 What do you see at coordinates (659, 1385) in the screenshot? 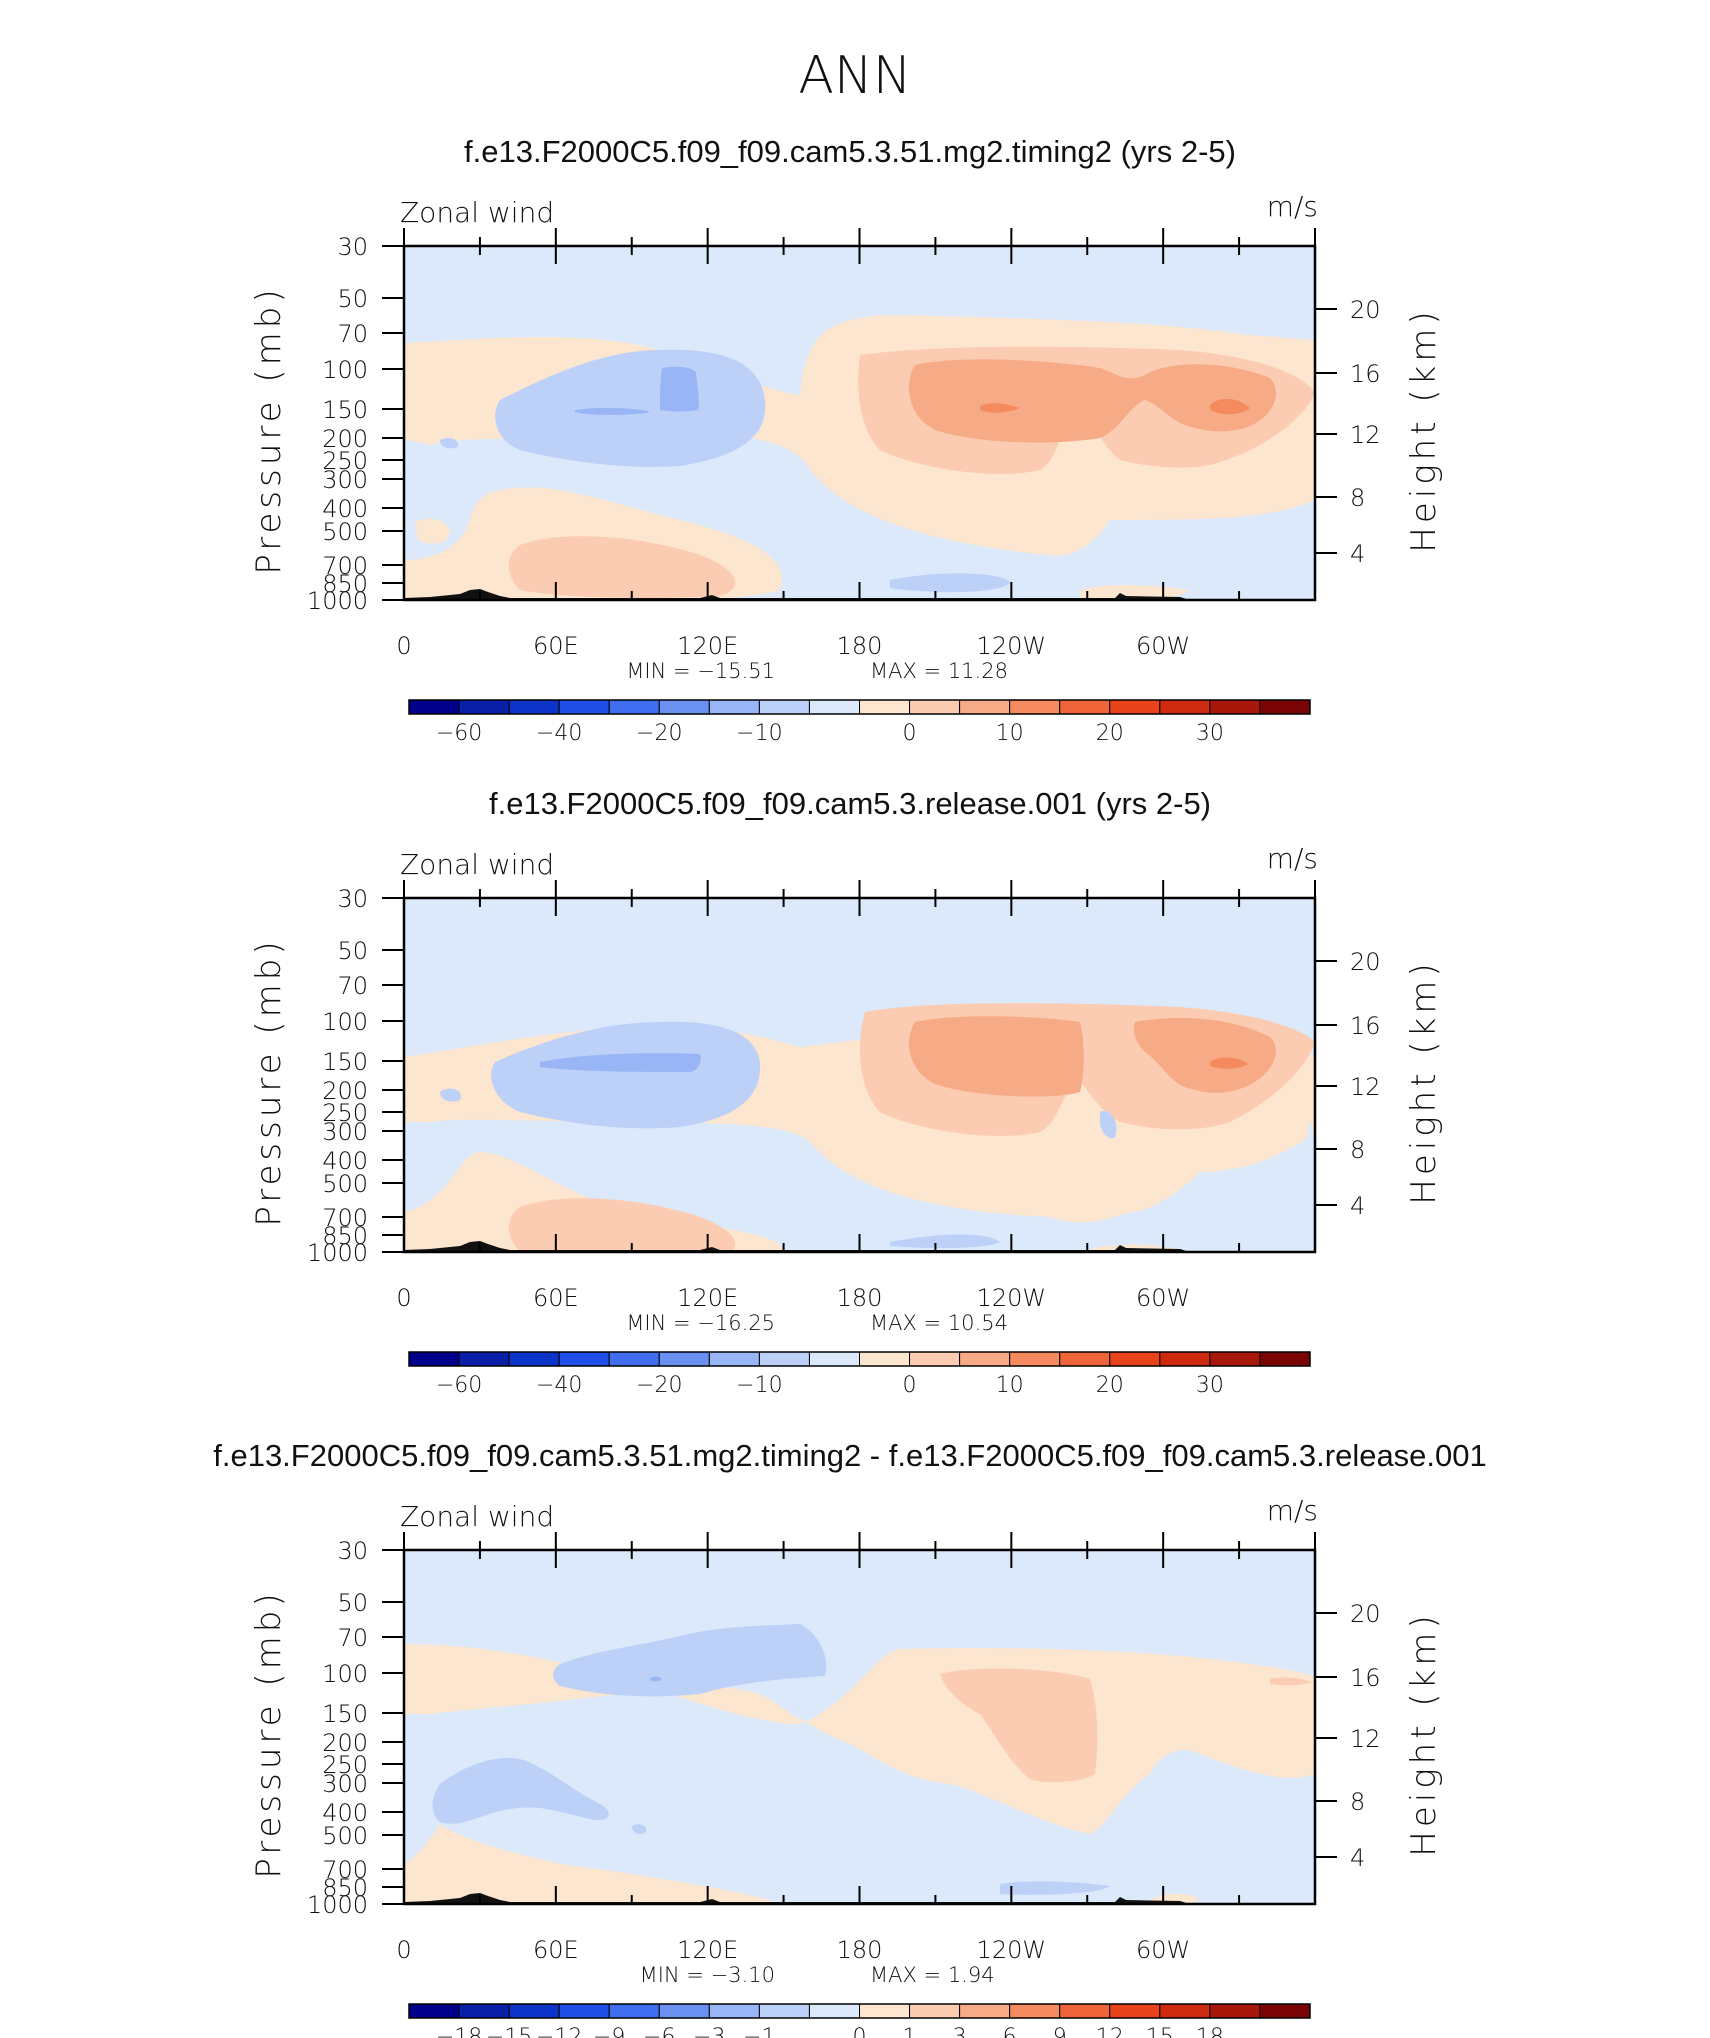
I see `colorbar-label: −20` at bounding box center [659, 1385].